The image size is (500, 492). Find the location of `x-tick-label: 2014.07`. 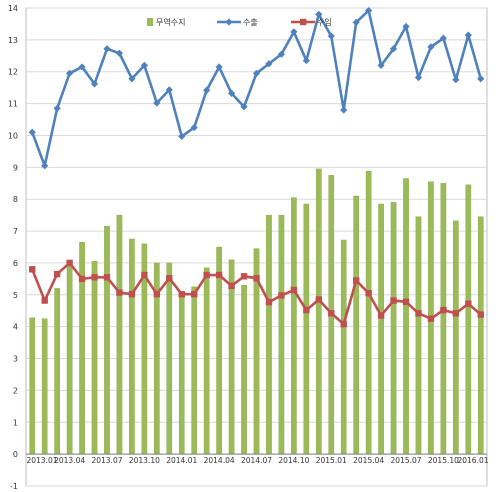

x-tick-label: 2014.07 is located at coordinates (256, 460).